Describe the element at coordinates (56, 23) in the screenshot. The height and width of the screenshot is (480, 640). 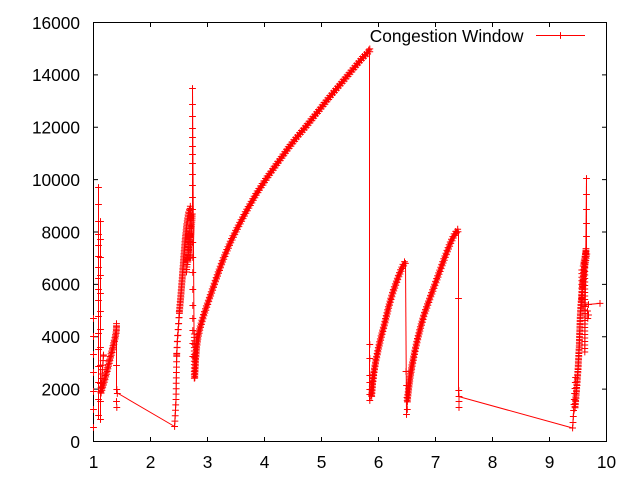
I see `svg-text: 16000` at that location.